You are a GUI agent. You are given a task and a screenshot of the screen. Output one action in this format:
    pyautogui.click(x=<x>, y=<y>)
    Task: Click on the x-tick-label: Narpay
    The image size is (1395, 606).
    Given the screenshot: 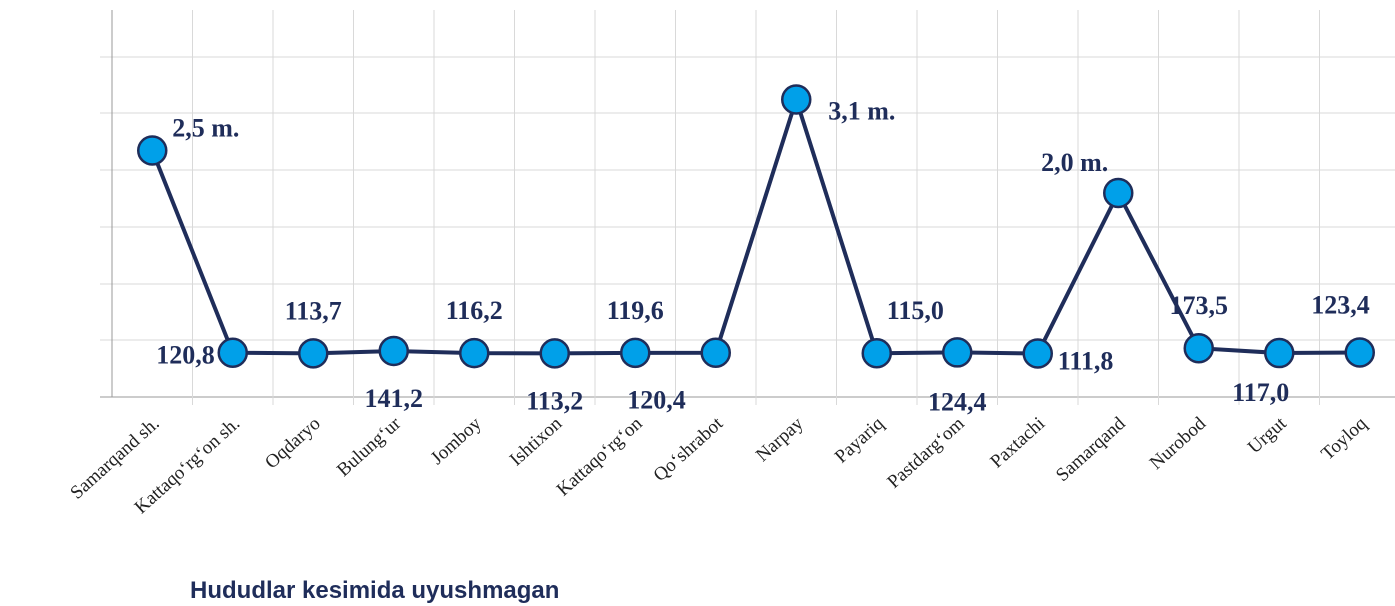 What is the action you would take?
    pyautogui.click(x=780, y=439)
    